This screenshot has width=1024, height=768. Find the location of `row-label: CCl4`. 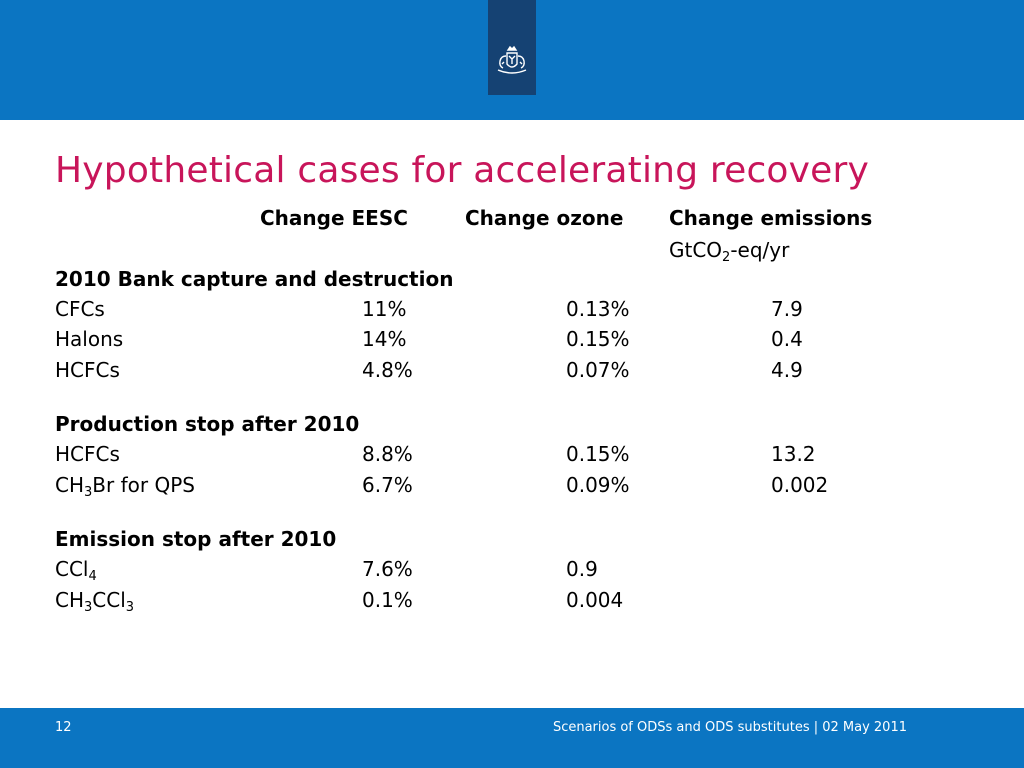

row-label: CCl4 is located at coordinates (76, 570).